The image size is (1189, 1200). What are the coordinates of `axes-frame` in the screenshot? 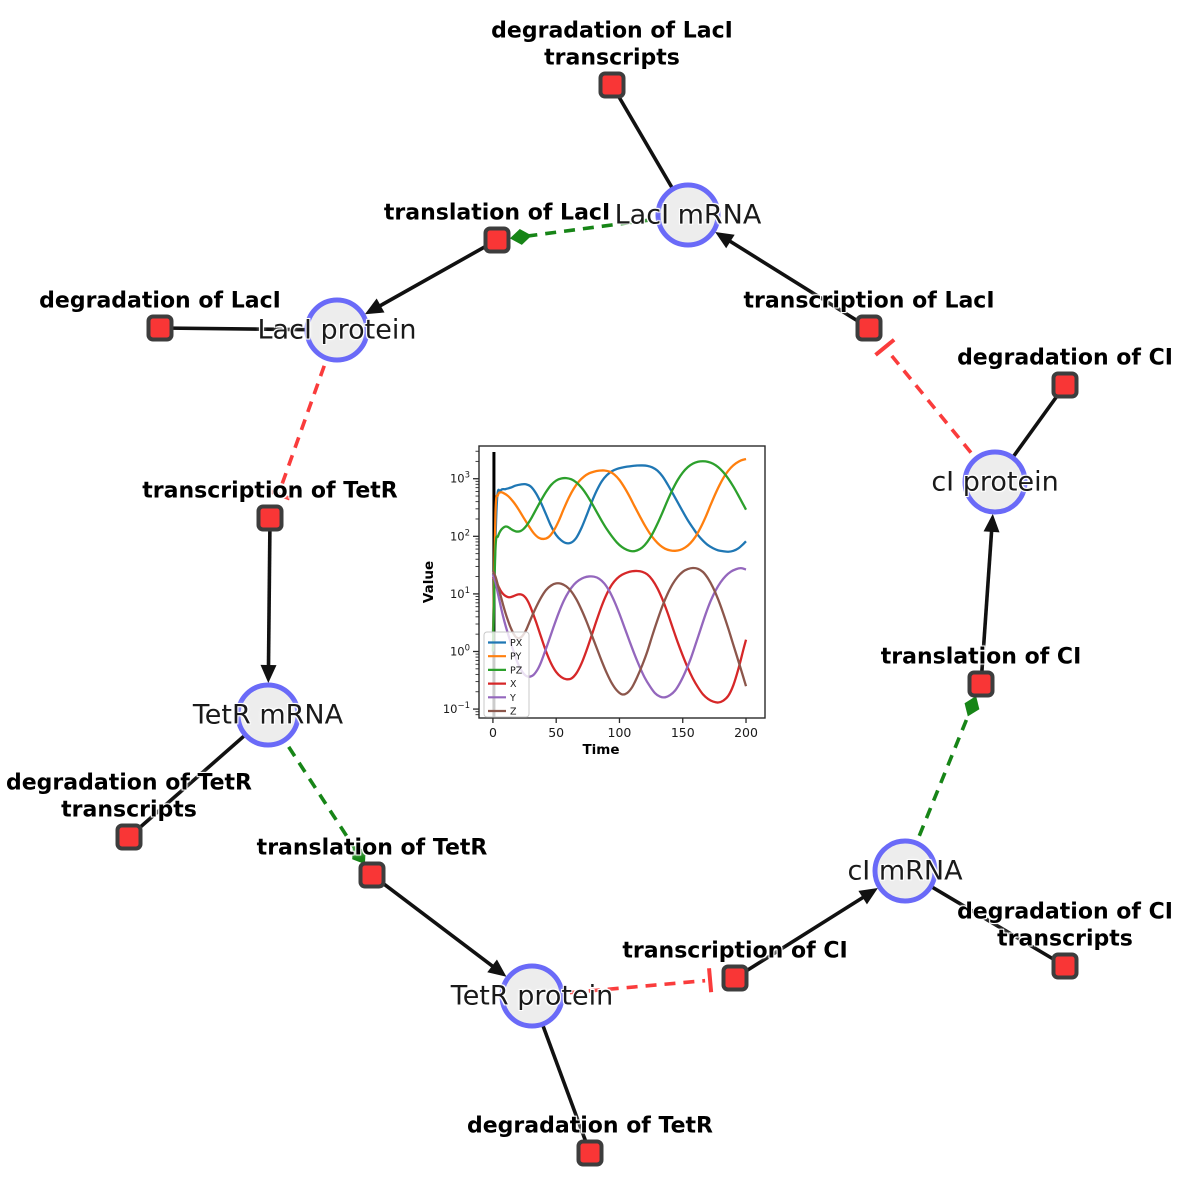 It's located at (622, 582).